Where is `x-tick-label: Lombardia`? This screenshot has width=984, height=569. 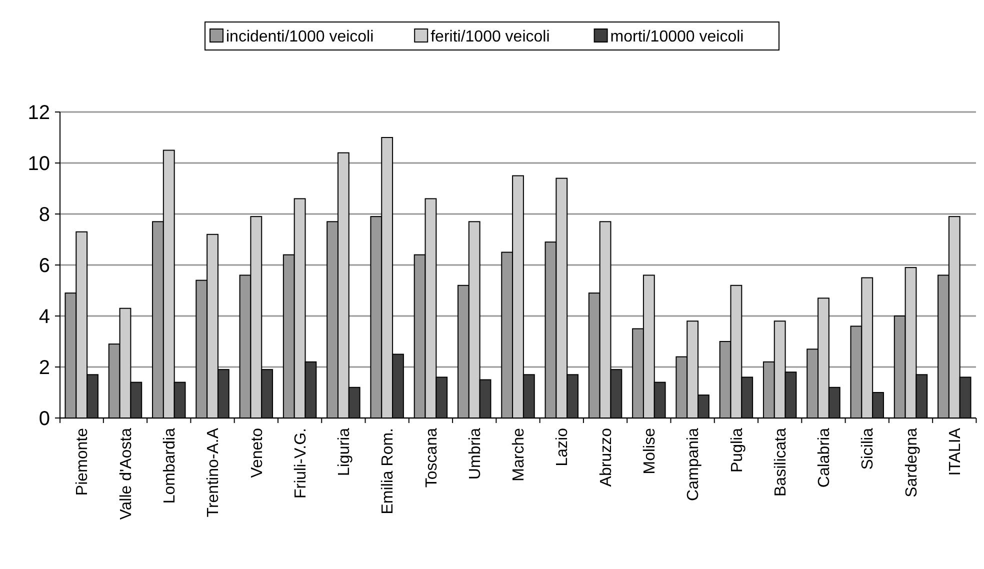 x-tick-label: Lombardia is located at coordinates (169, 466).